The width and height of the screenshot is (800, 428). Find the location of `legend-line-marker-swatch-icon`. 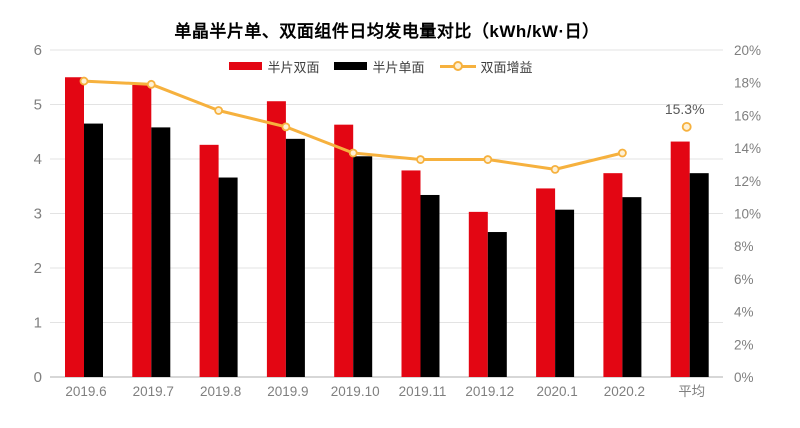

legend-line-marker-swatch-icon is located at coordinates (457, 66).